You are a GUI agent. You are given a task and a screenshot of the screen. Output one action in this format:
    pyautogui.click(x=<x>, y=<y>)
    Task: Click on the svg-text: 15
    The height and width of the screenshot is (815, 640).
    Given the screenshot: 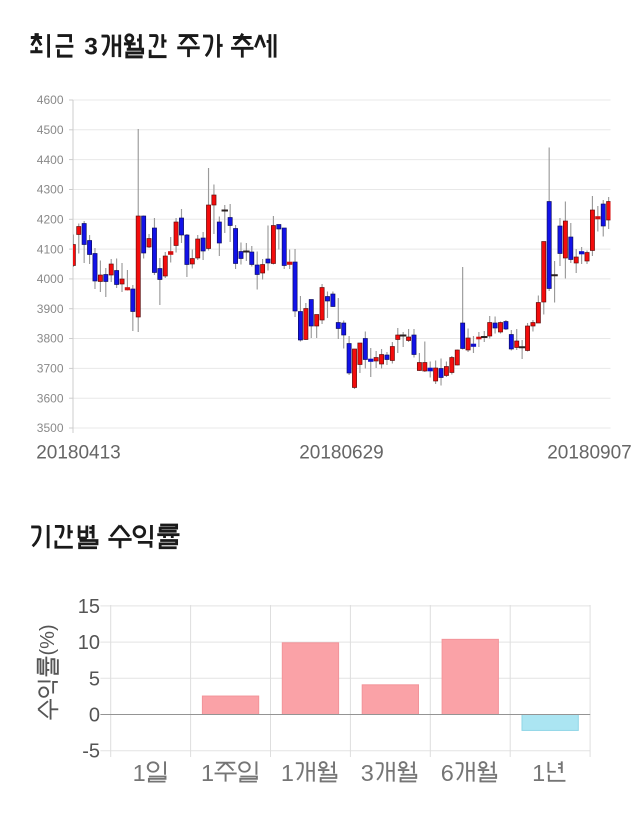 What is the action you would take?
    pyautogui.click(x=89, y=607)
    